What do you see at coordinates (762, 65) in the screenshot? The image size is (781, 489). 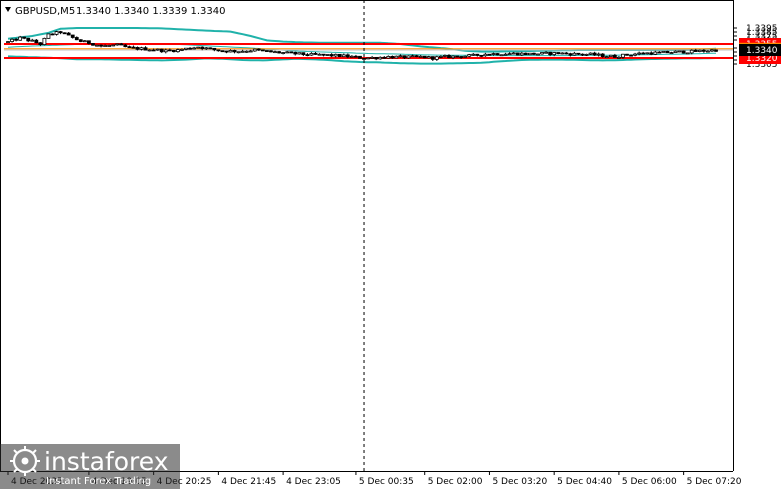 I see `y-tick-label: 1.3305` at bounding box center [762, 65].